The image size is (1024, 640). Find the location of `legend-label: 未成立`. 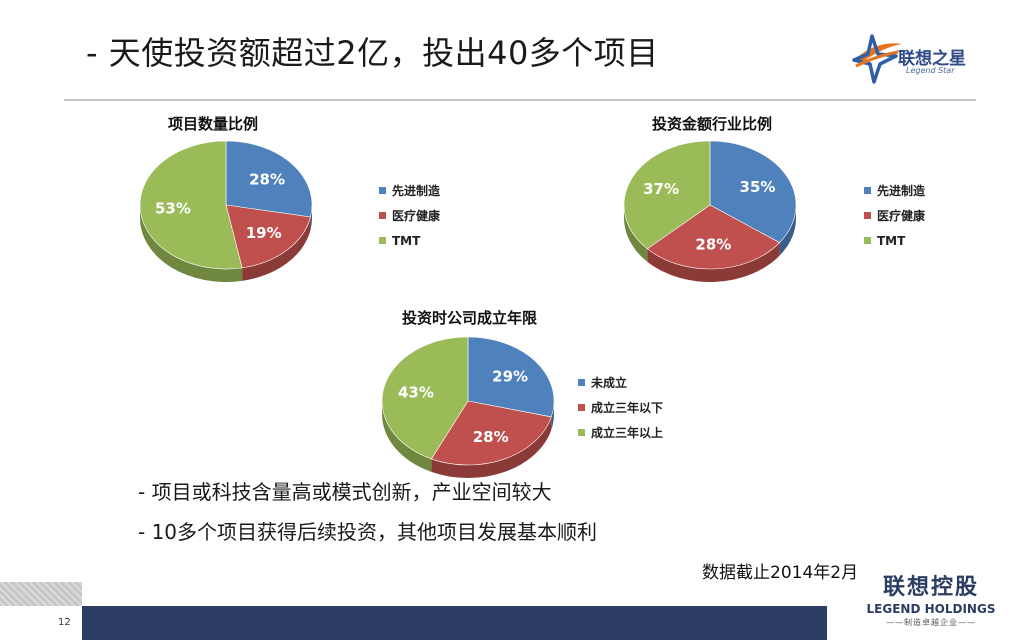

legend-label: 未成立 is located at coordinates (609, 383).